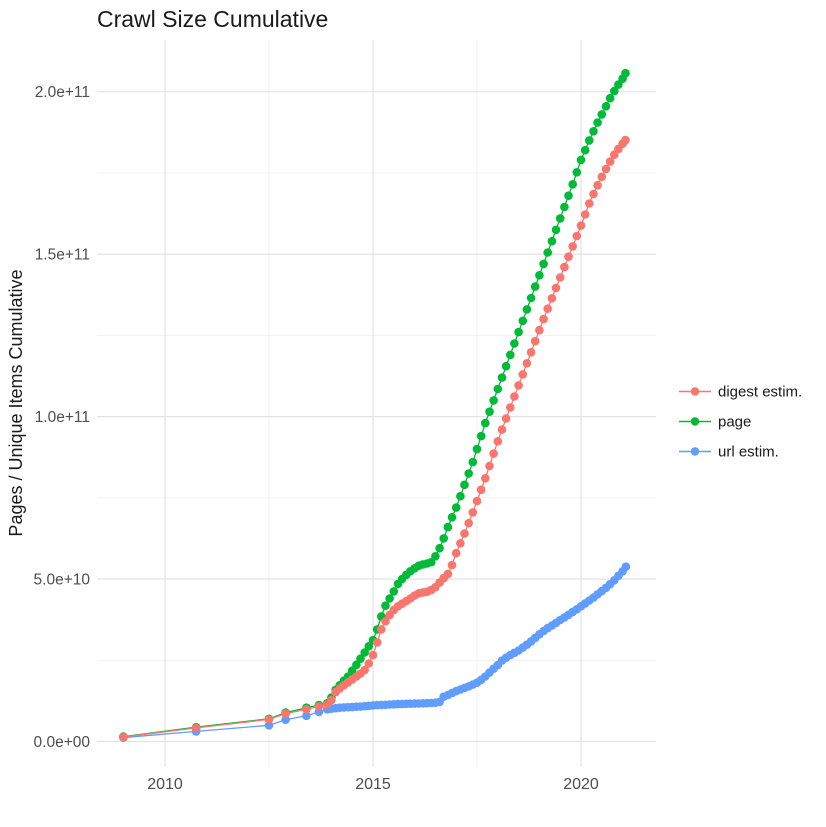 This screenshot has height=827, width=826. Describe the element at coordinates (734, 422) in the screenshot. I see `legend-label: page` at that location.